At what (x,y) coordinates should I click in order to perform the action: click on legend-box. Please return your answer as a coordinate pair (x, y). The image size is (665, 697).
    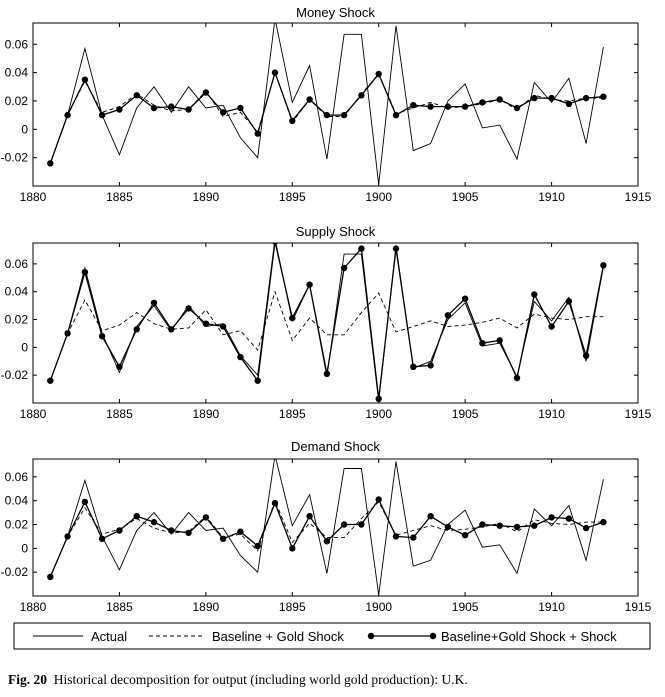
    Looking at the image, I should click on (332, 636).